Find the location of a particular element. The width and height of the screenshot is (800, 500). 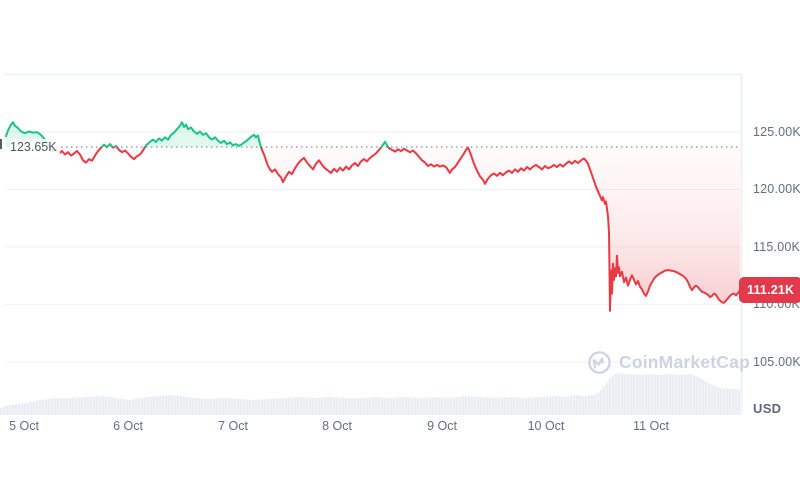

watermark: CoinMarketCap is located at coordinates (668, 362).